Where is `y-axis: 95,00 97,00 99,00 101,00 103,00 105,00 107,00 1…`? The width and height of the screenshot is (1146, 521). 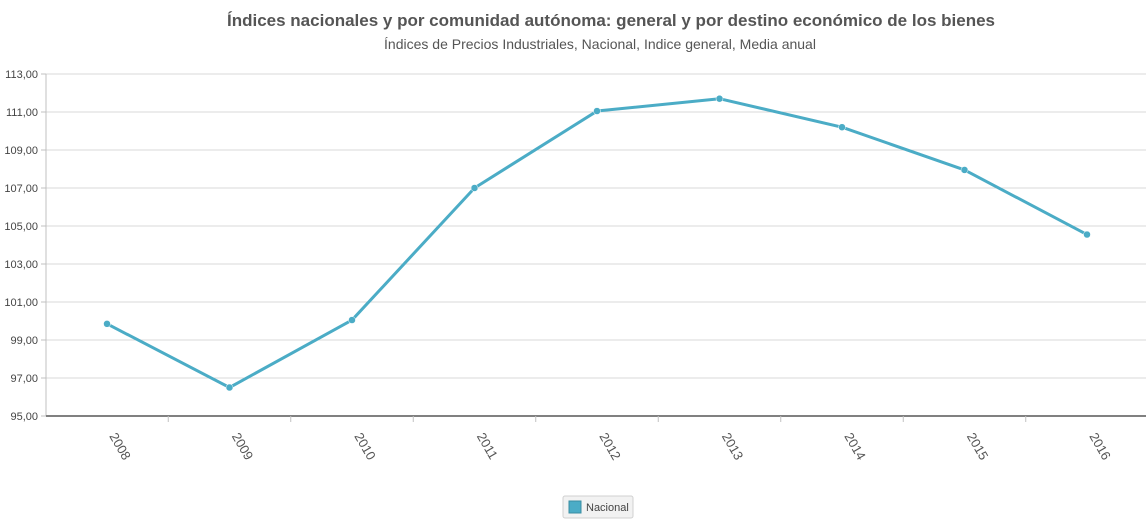
y-axis: 95,00 97,00 99,00 101,00 103,00 105,00 107,00 1… is located at coordinates (25, 246).